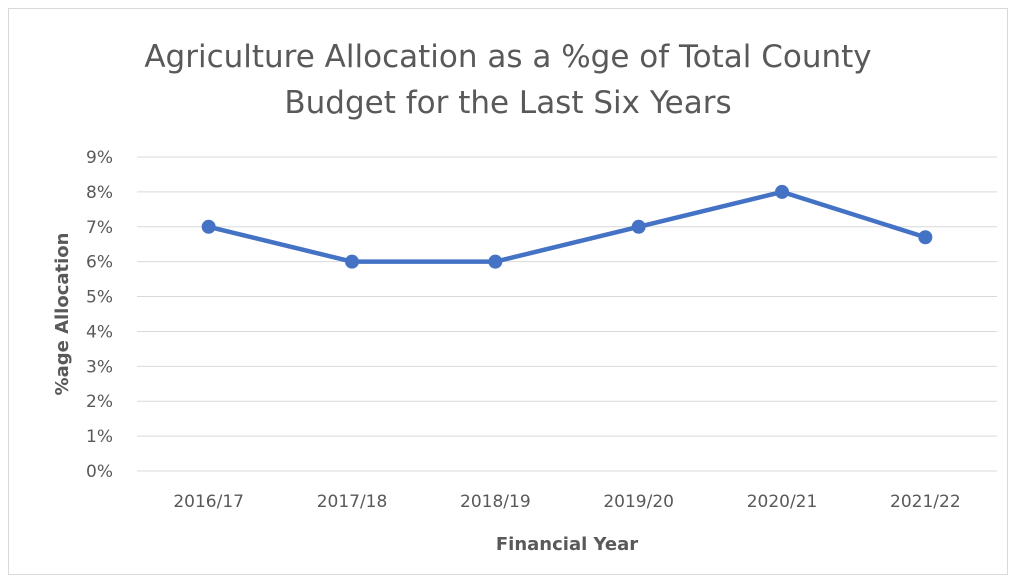 This screenshot has width=1016, height=583. Describe the element at coordinates (99, 298) in the screenshot. I see `y-tick-label: 5%` at that location.